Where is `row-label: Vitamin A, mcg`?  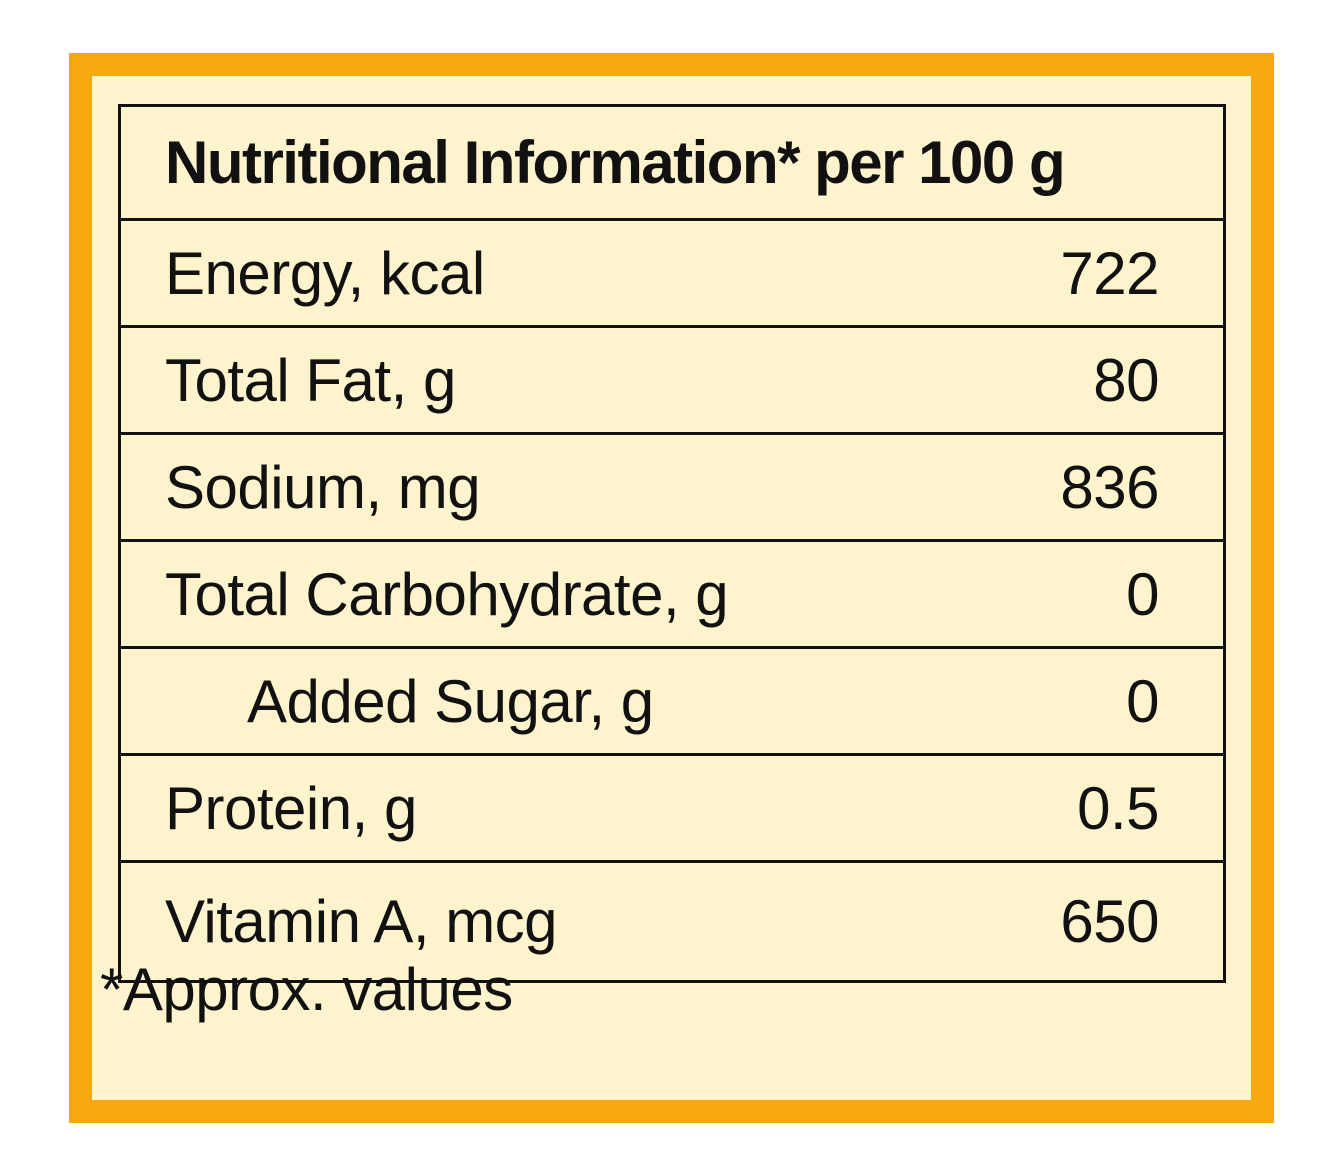 row-label: Vitamin A, mcg is located at coordinates (361, 921).